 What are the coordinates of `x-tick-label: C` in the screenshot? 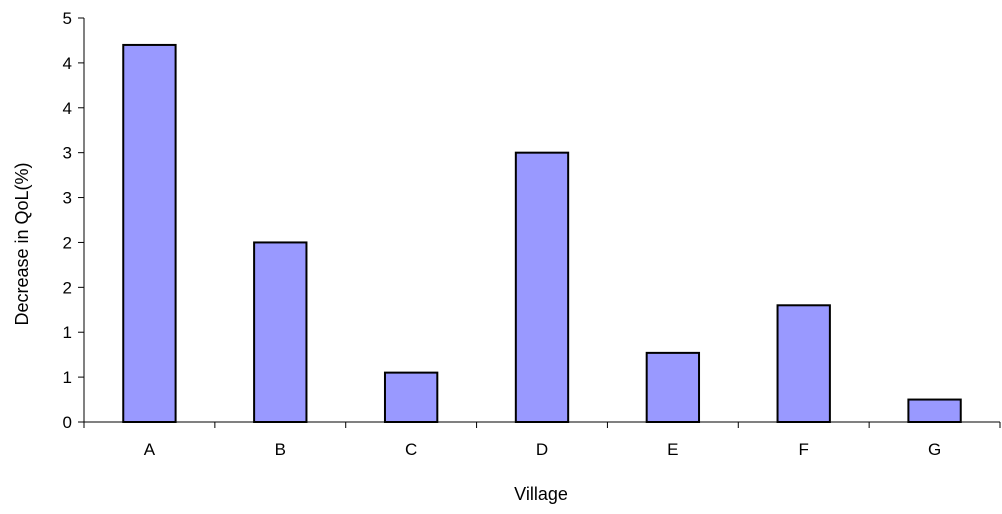 It's located at (411, 449).